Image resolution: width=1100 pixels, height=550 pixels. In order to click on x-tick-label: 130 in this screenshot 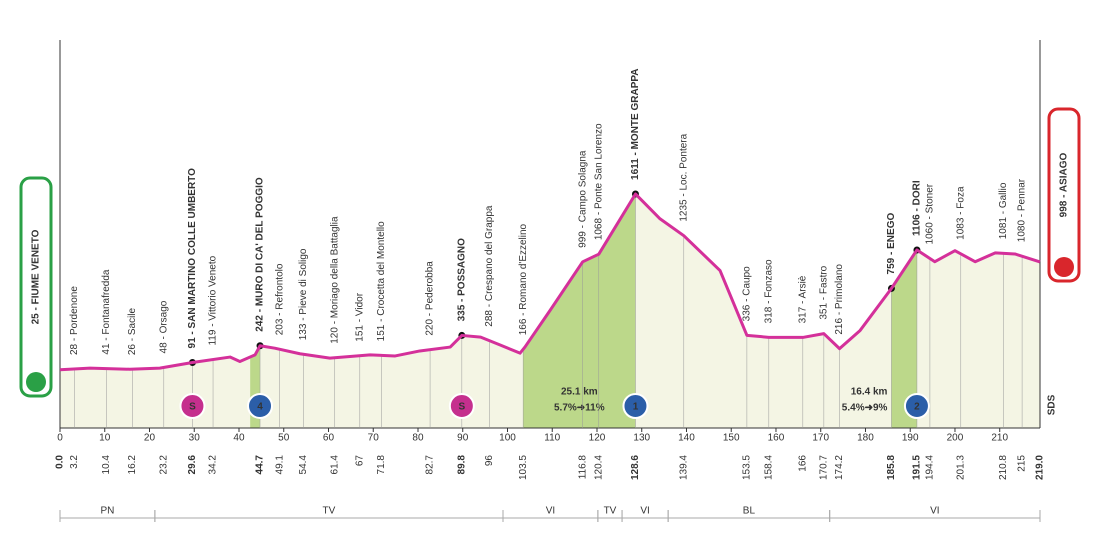, I will do `click(641, 438)`.